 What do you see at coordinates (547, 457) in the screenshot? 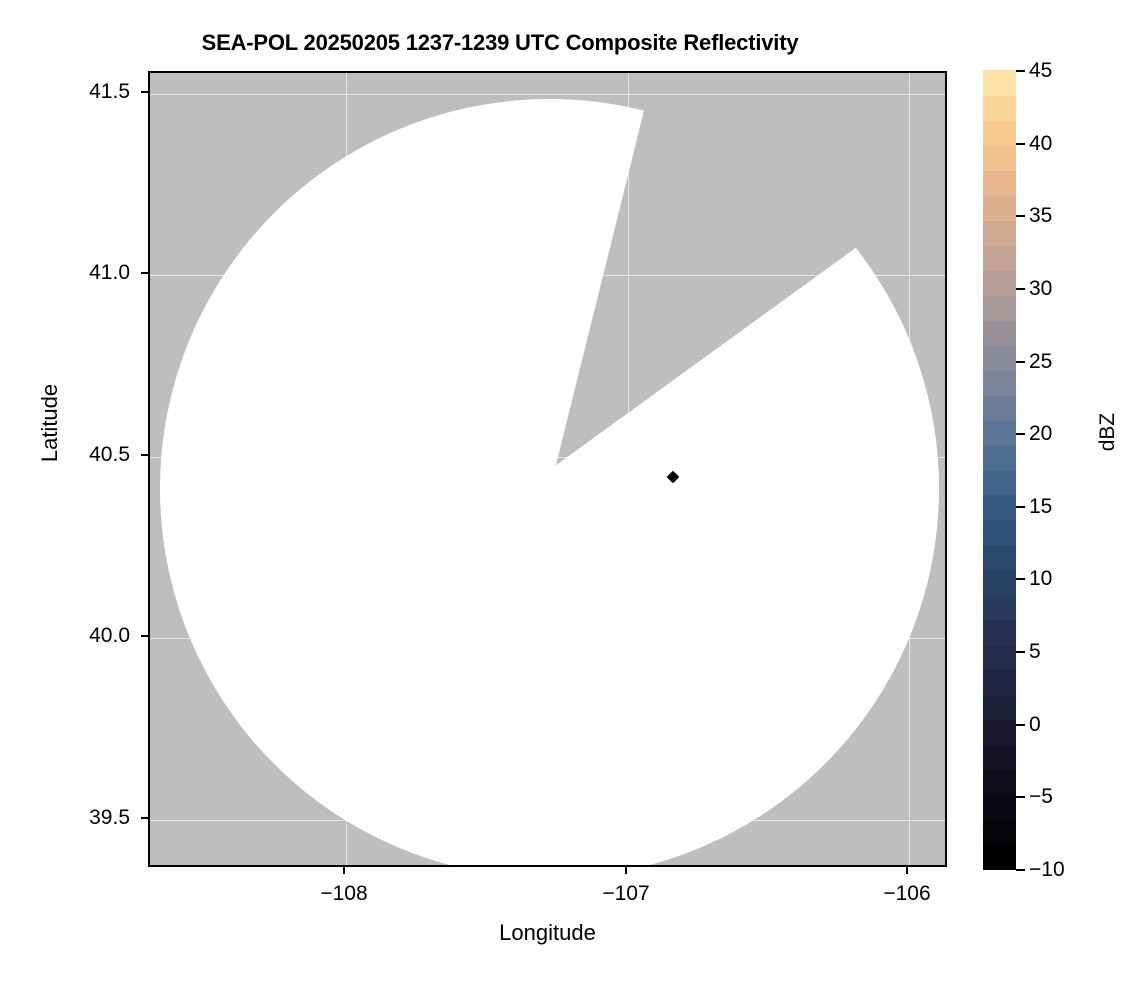
I see `gridline-lat-40.5` at bounding box center [547, 457].